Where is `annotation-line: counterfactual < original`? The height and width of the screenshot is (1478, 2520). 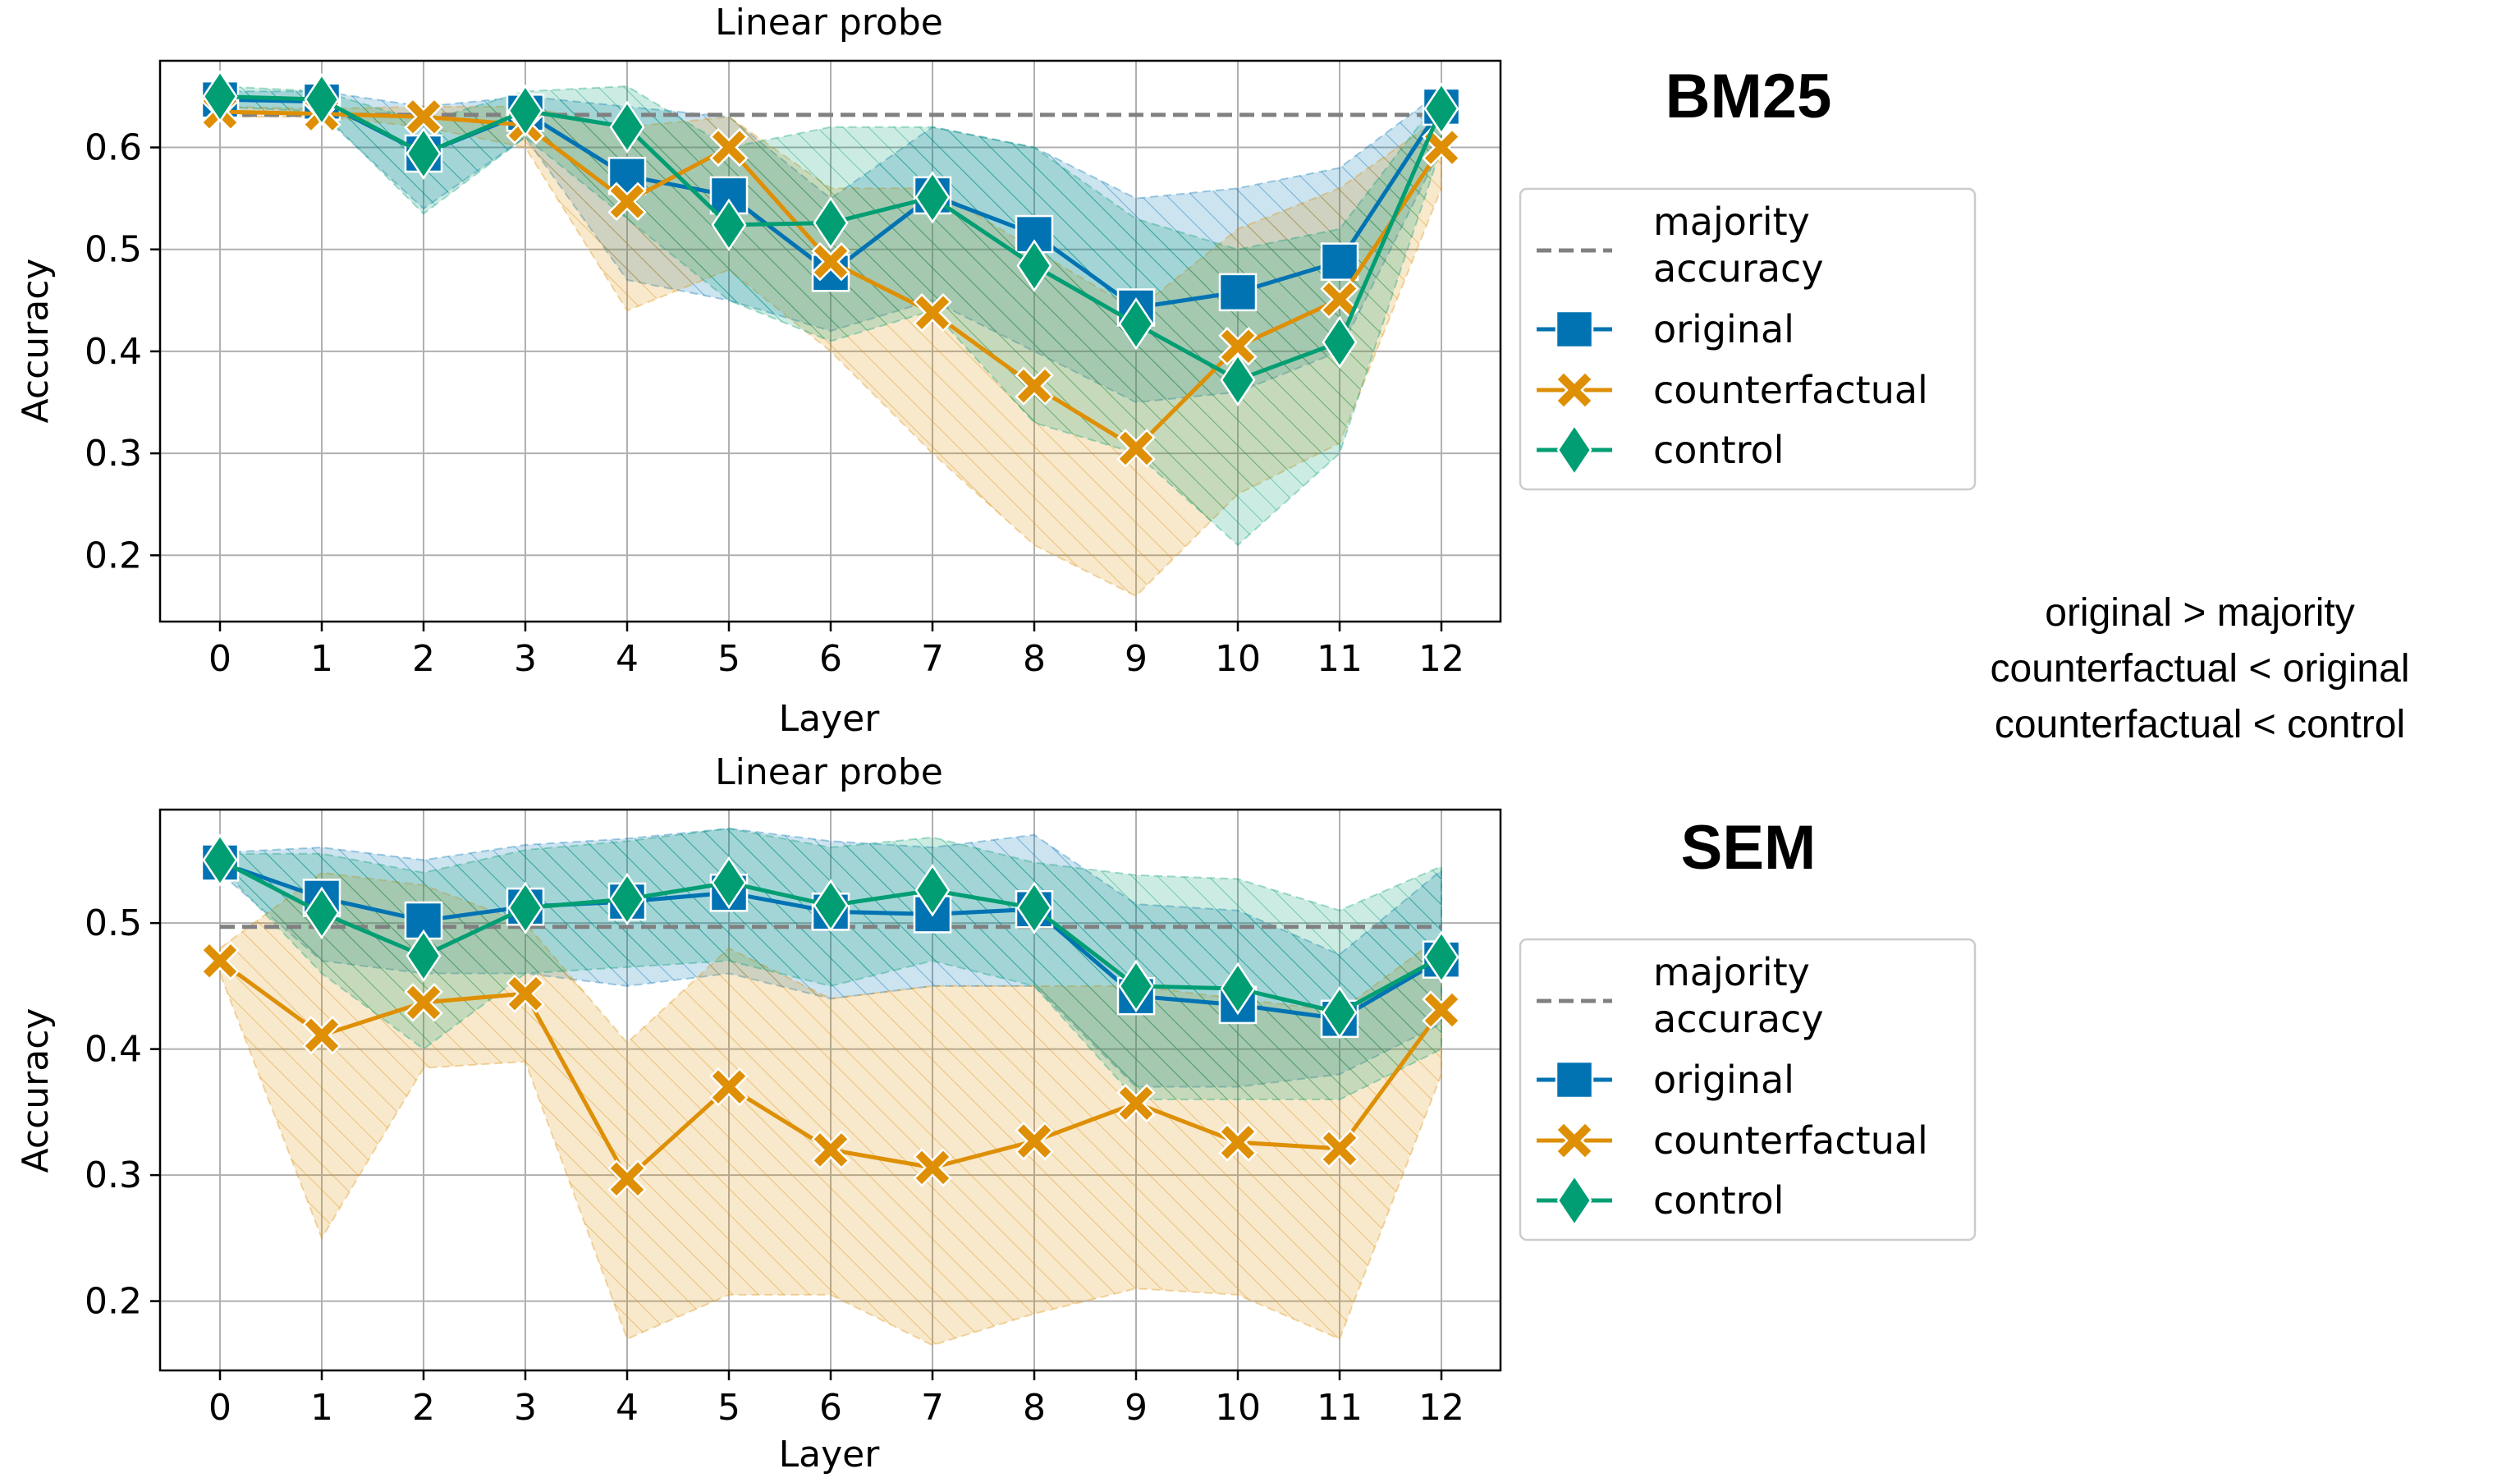 annotation-line: counterfactual < original is located at coordinates (2200, 669).